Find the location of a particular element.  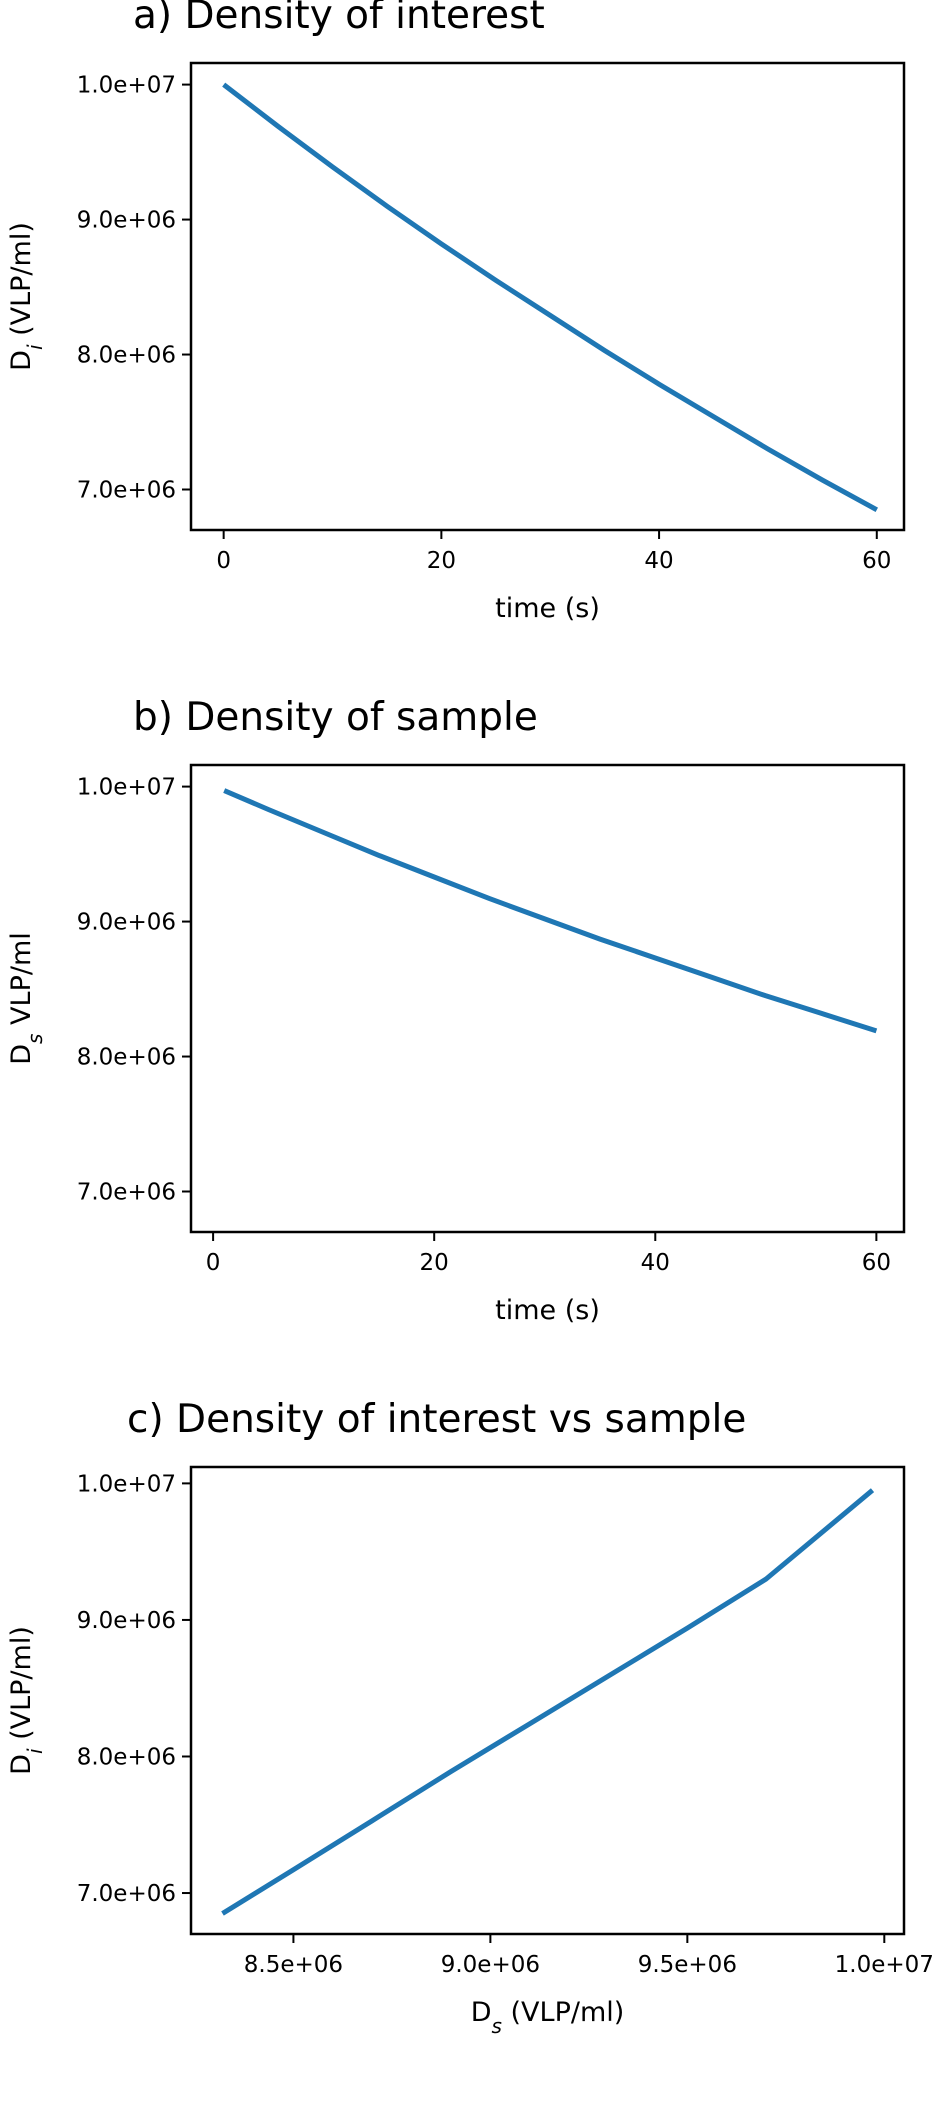

chart-title: c) Density of interest vs sample is located at coordinates (436, 1419).